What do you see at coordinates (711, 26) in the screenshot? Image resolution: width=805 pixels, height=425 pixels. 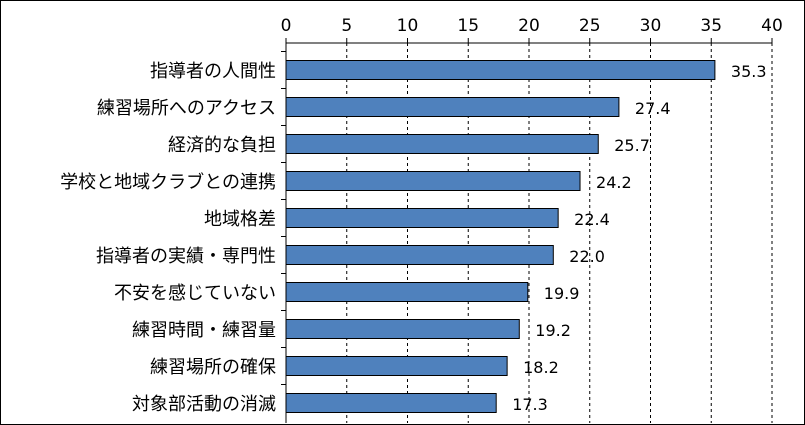 I see `x-tick-label: 35` at bounding box center [711, 26].